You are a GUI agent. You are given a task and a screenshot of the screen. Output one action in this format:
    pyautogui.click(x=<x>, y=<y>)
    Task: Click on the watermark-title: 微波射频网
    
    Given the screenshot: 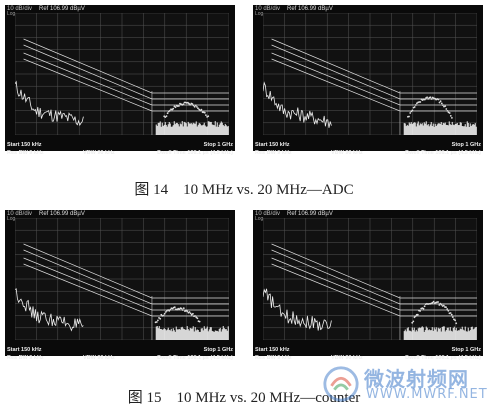 What is the action you would take?
    pyautogui.click(x=416, y=379)
    